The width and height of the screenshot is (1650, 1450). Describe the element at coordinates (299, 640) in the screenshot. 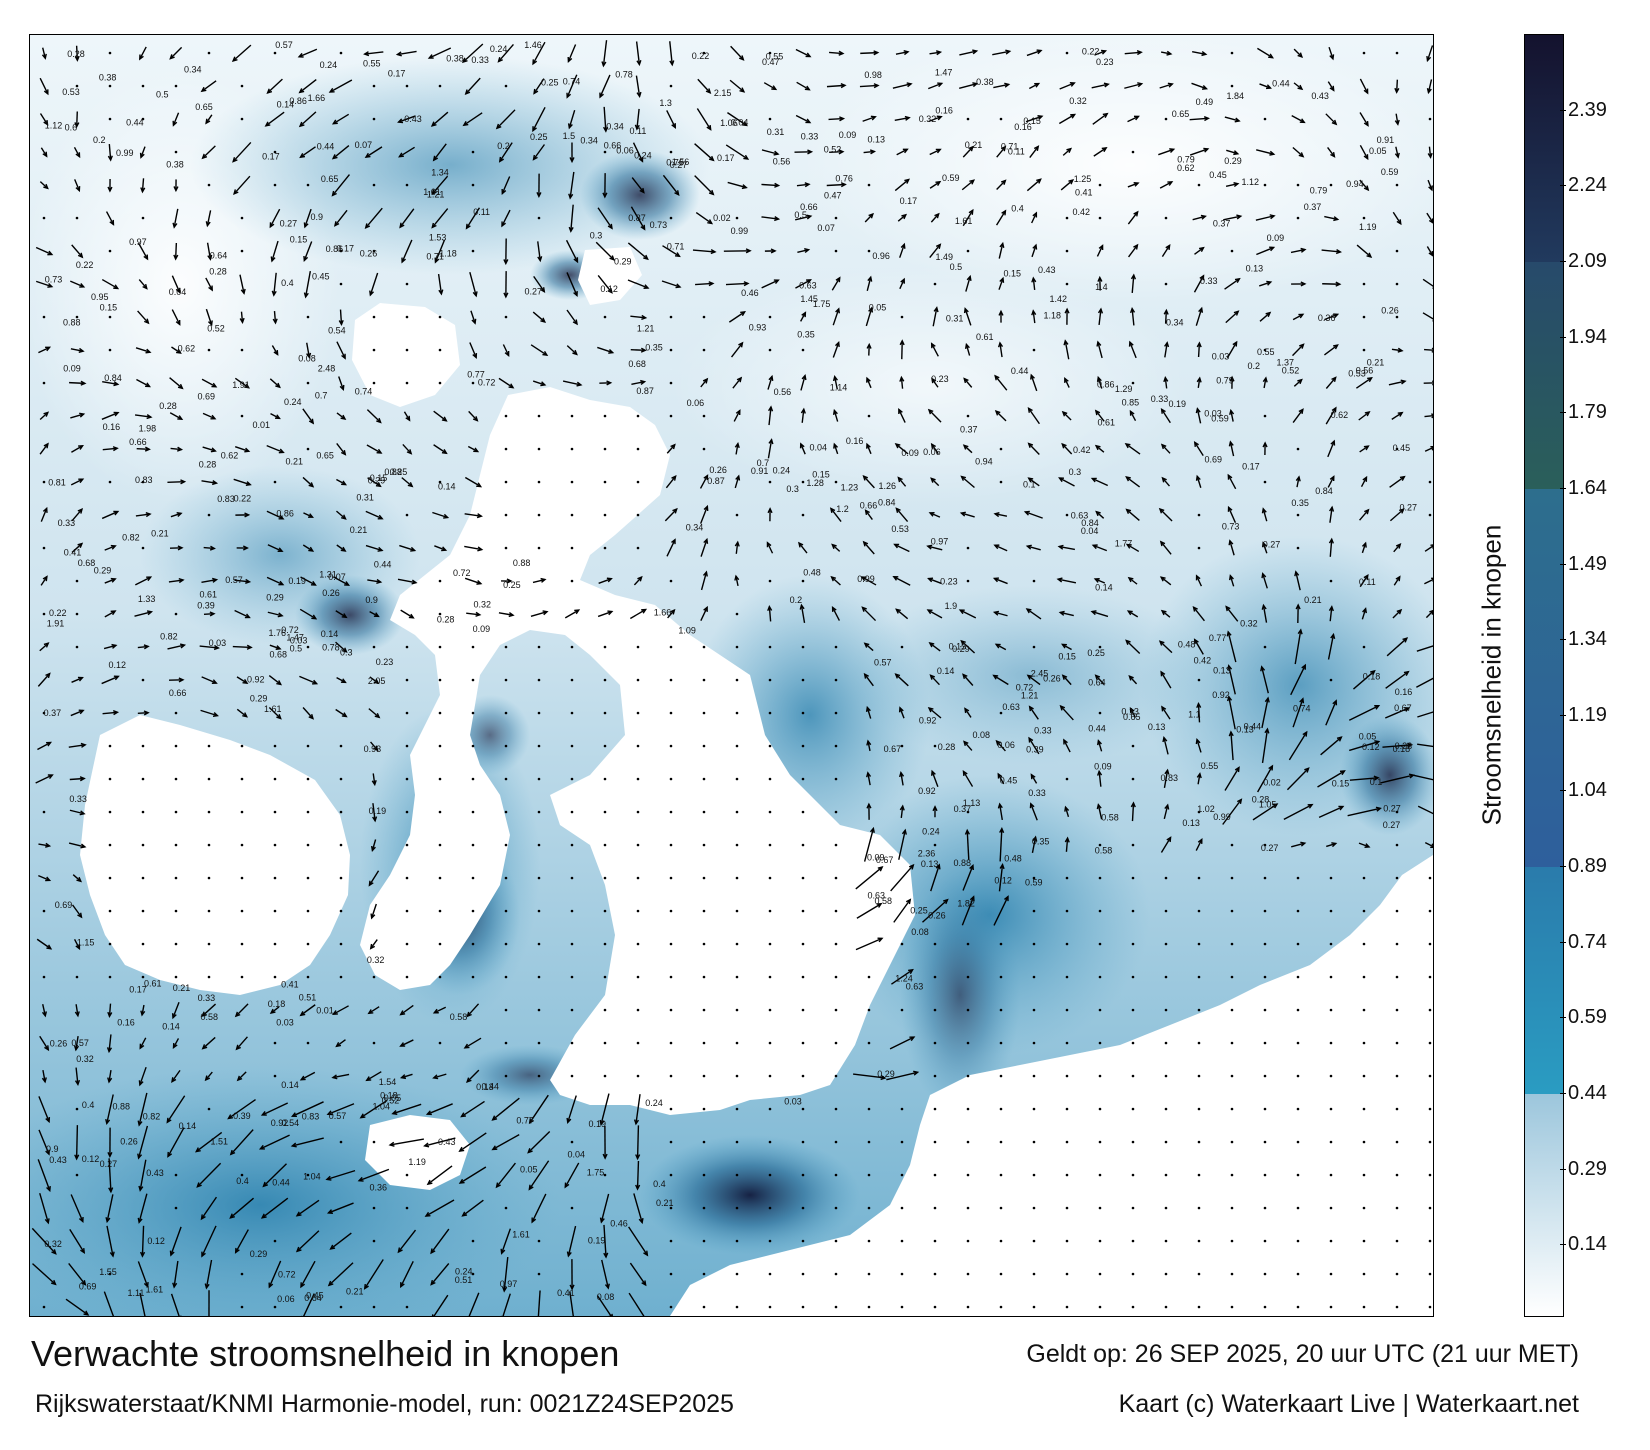

I see `speed-label: 0.03` at that location.